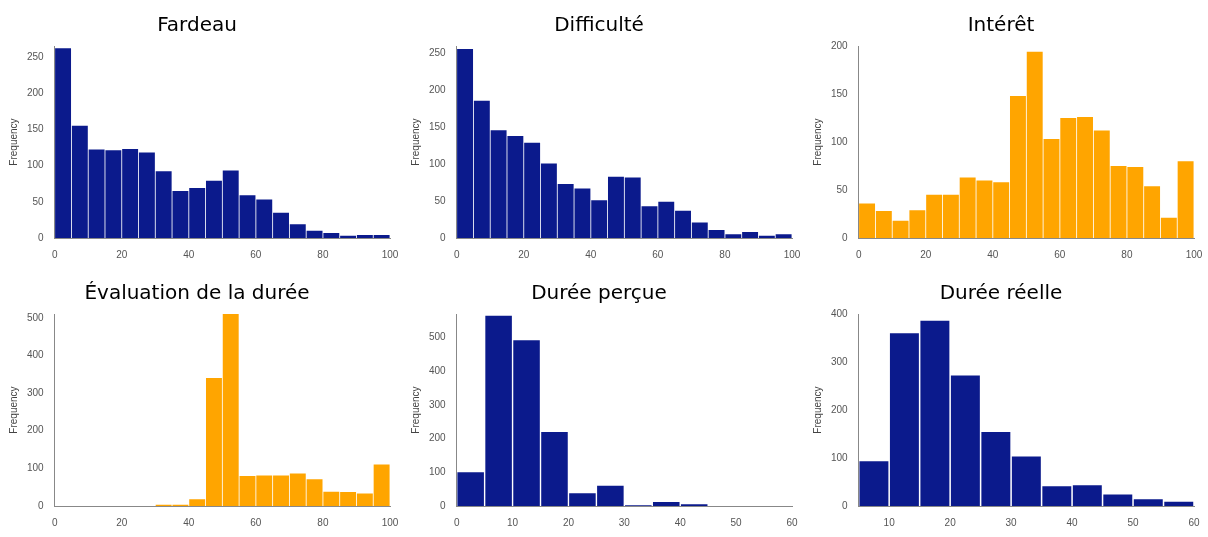  What do you see at coordinates (1001, 292) in the screenshot?
I see `chart-title: Durée réelle` at bounding box center [1001, 292].